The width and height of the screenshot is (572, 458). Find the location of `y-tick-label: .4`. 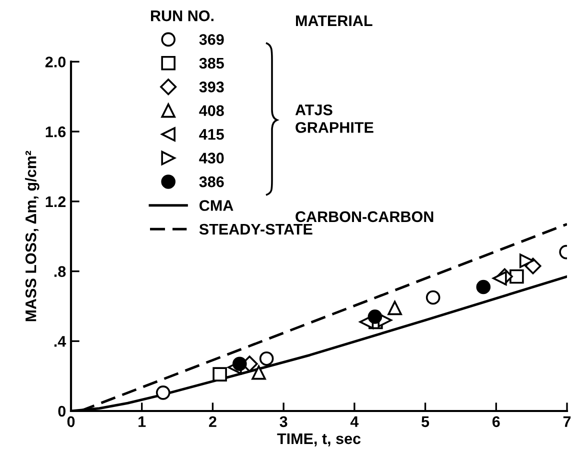

y-tick-label: .4 is located at coordinates (60, 341).